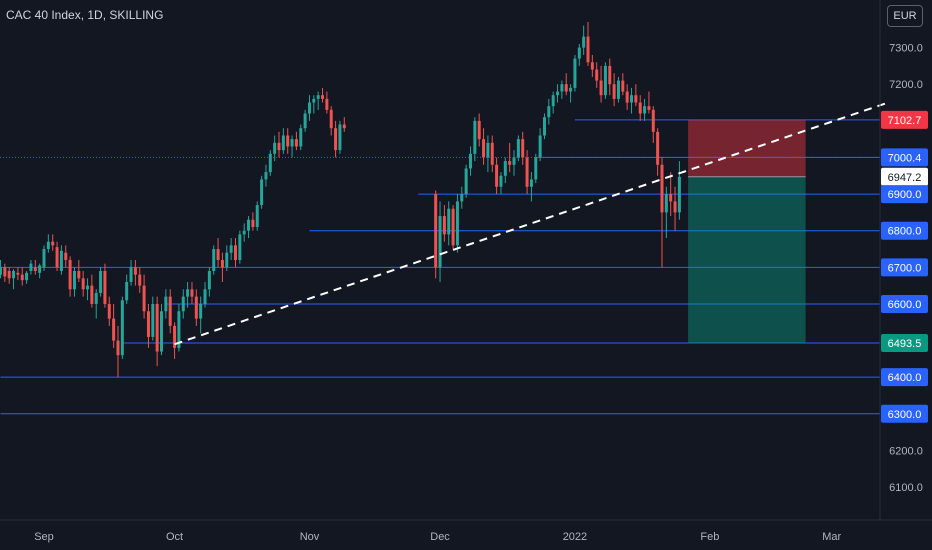 The image size is (932, 550). What do you see at coordinates (905, 16) in the screenshot?
I see `currency-button: EUR` at bounding box center [905, 16].